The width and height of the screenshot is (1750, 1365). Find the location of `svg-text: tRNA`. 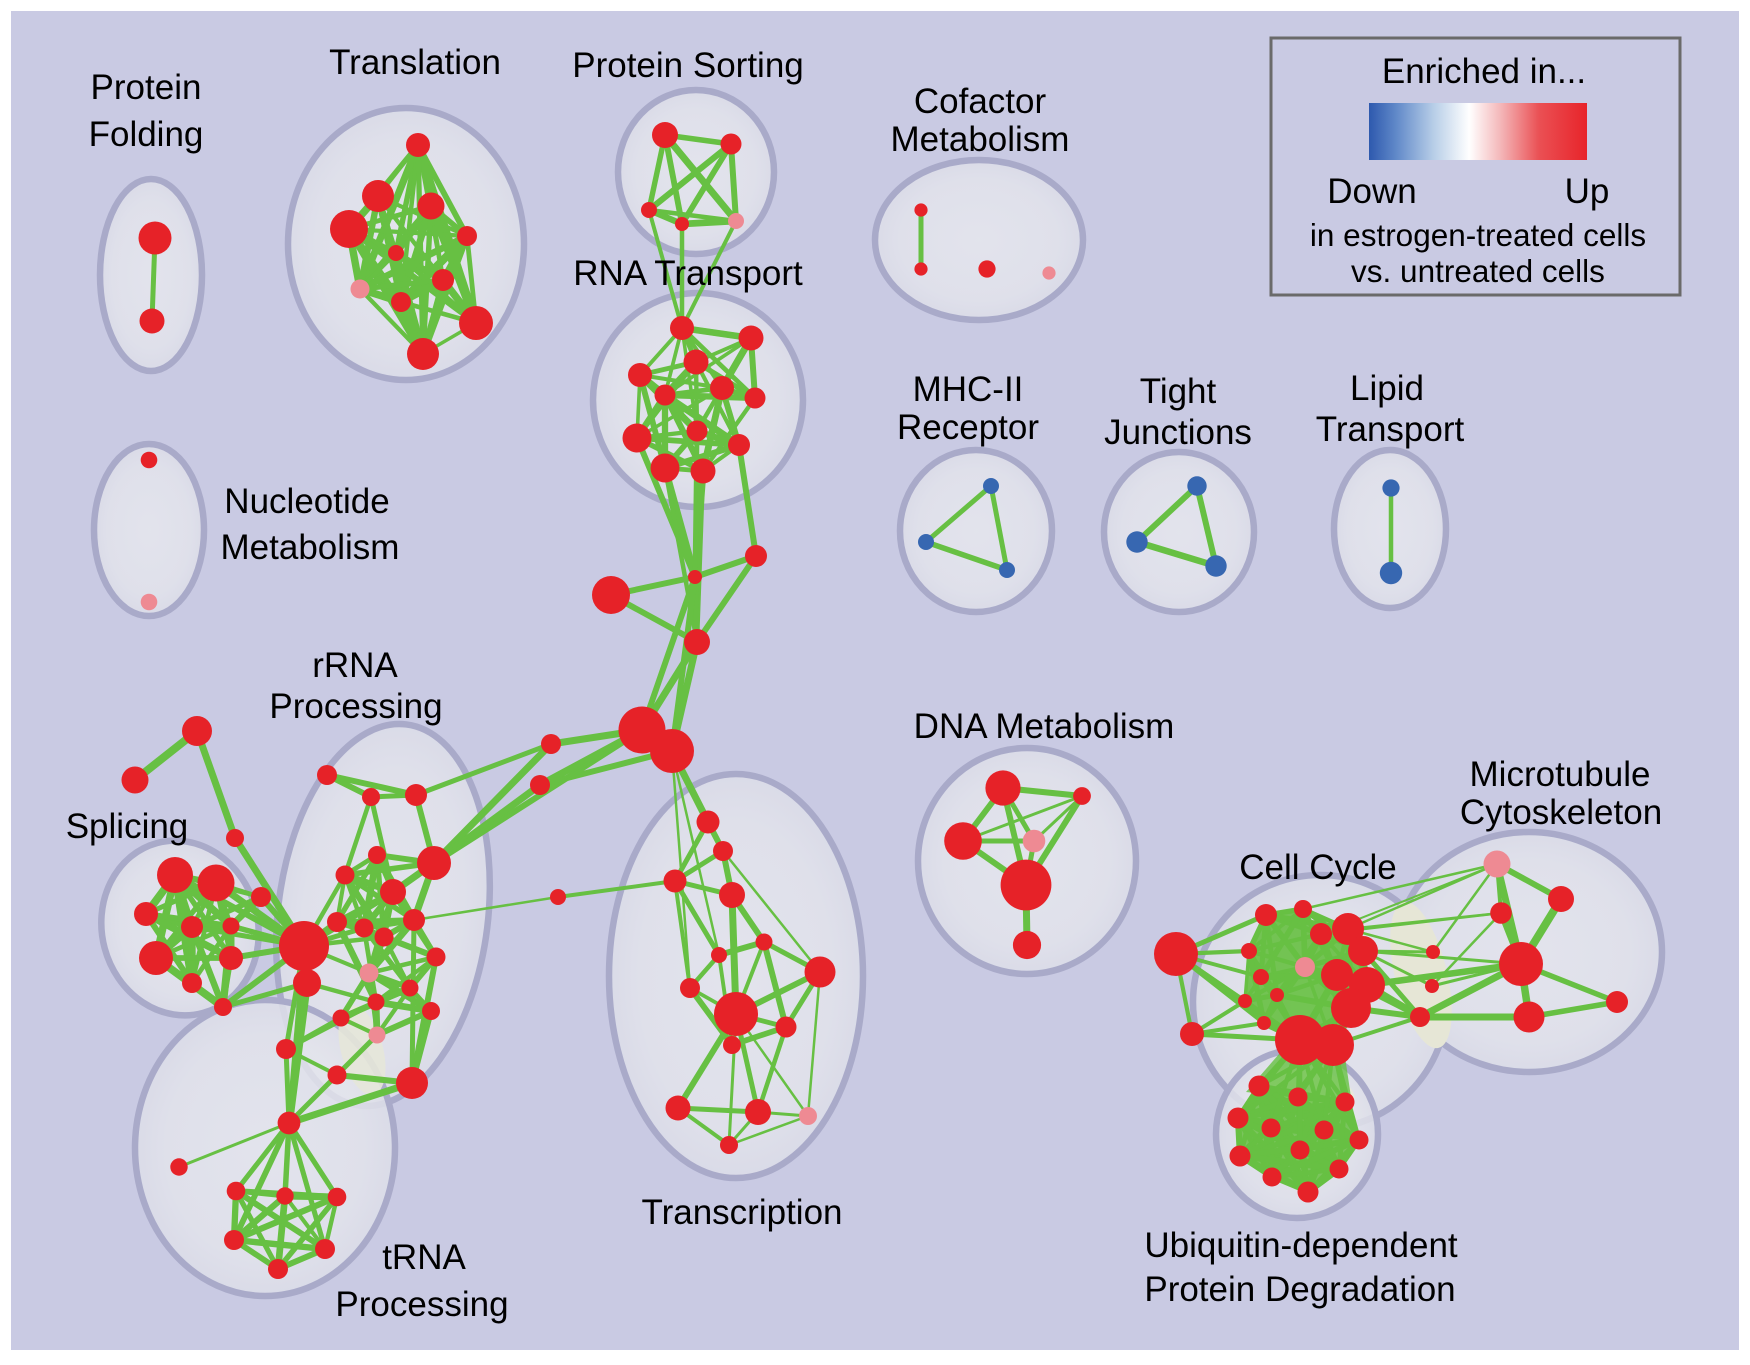

svg-text: tRNA is located at coordinates (424, 1257).